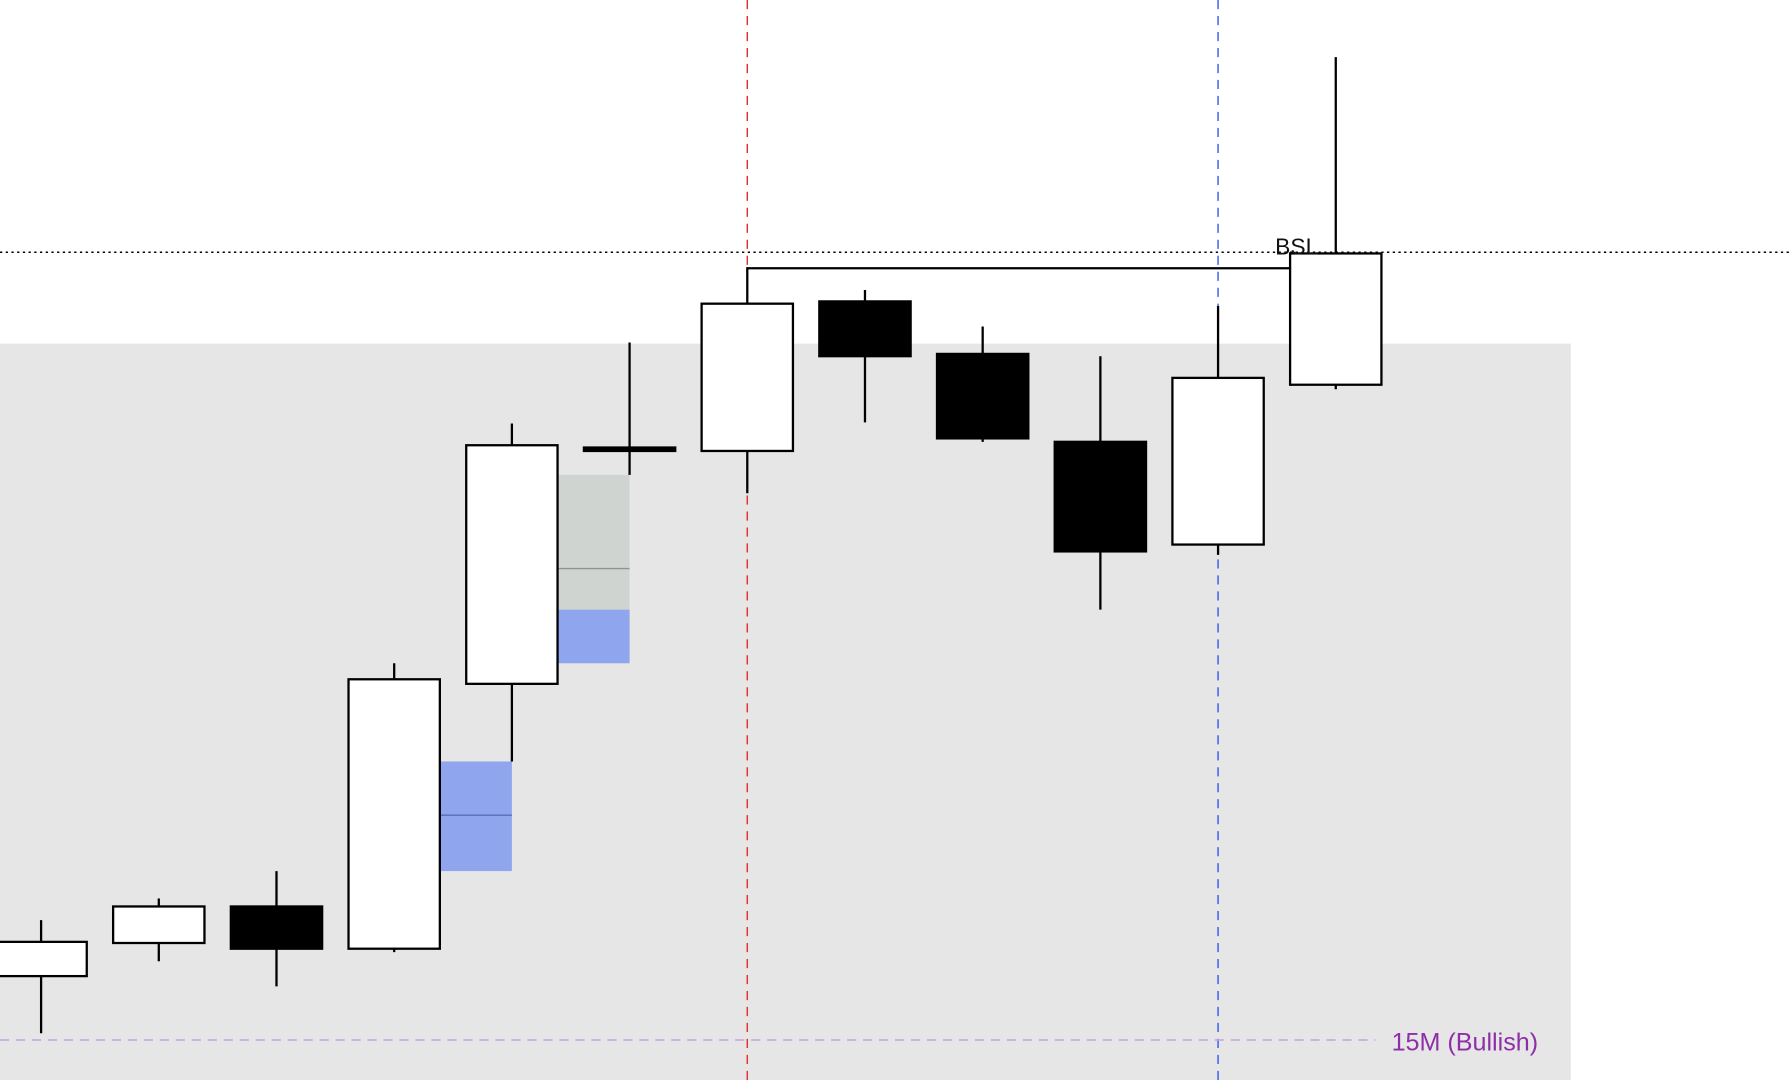  I want to click on bsl-bracket, so click(1018, 285).